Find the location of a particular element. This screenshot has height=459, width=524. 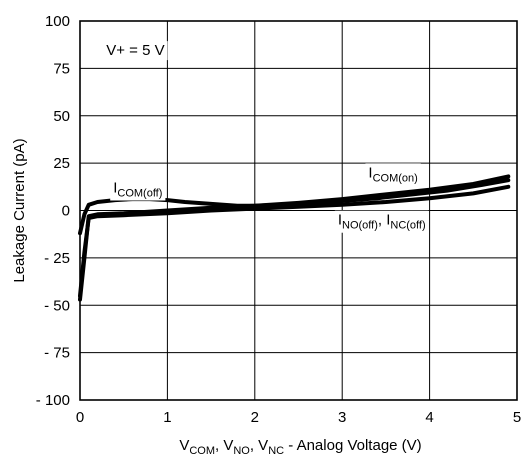

y-tick-label: - 25 is located at coordinates (57, 258).